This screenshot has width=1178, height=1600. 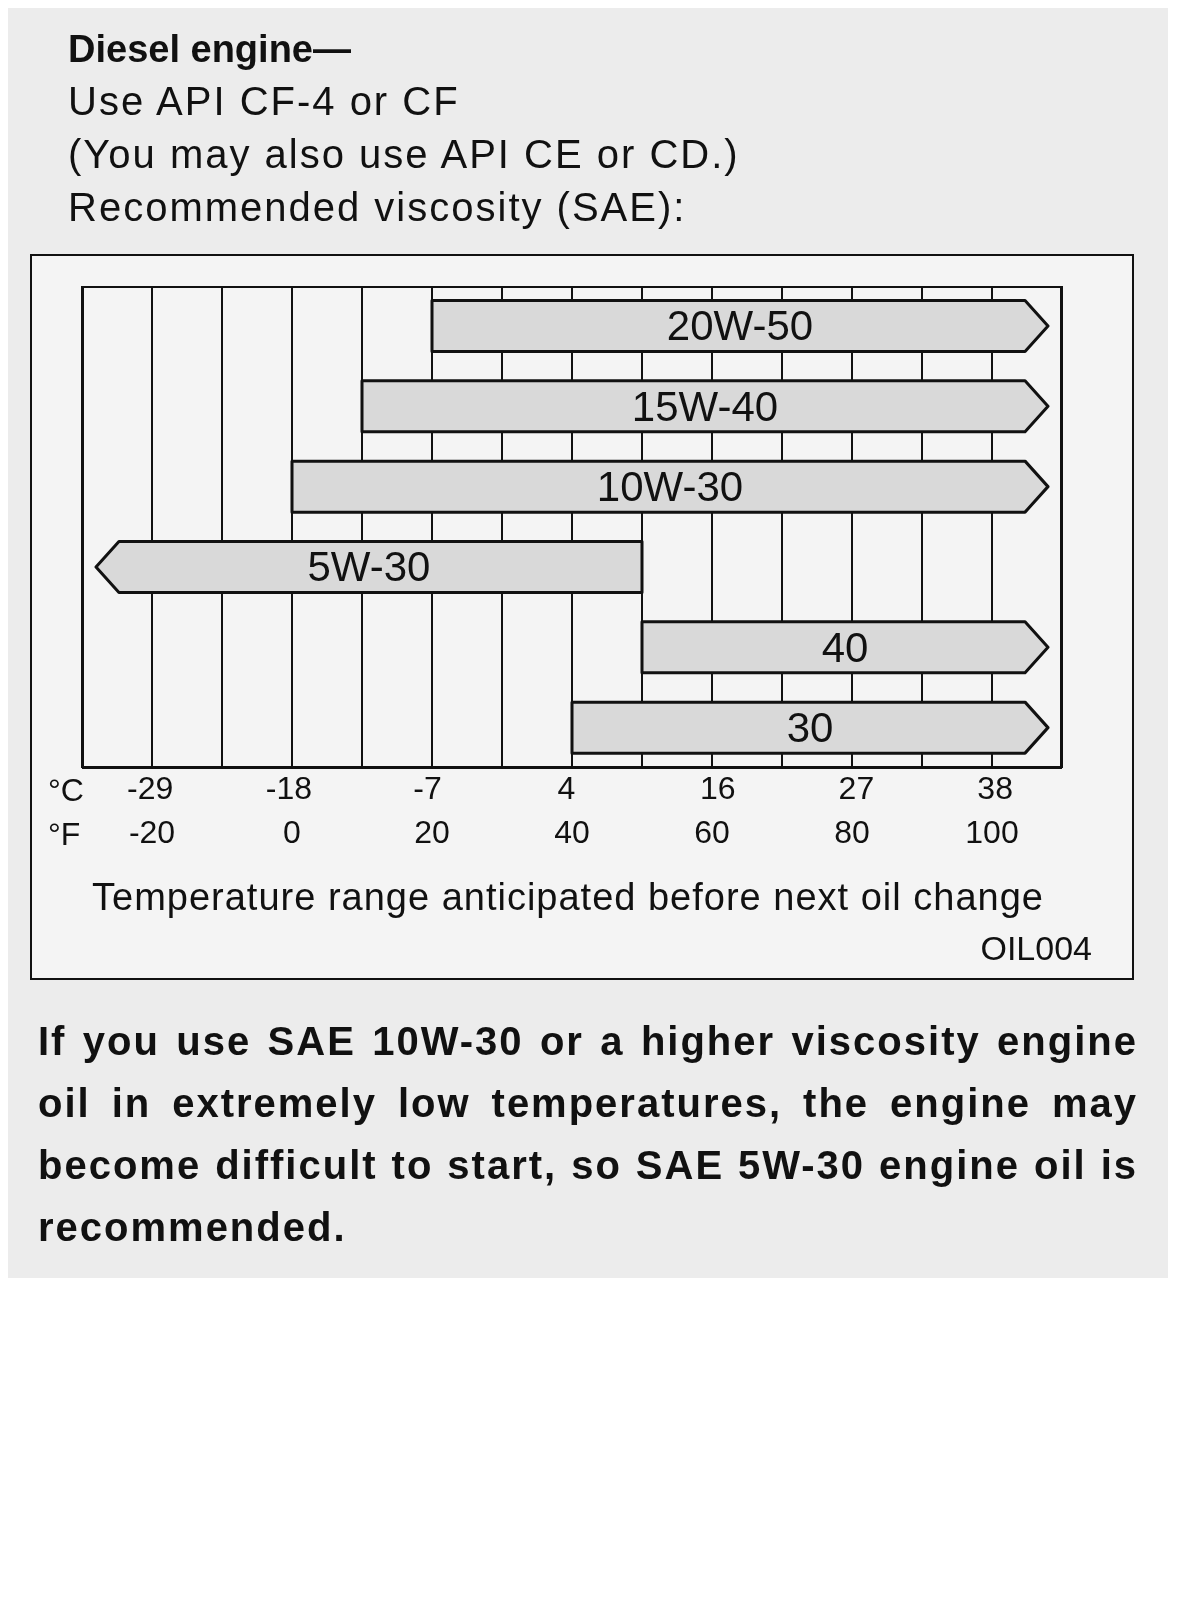 What do you see at coordinates (66, 790) in the screenshot?
I see `x2-axis-title: °C` at bounding box center [66, 790].